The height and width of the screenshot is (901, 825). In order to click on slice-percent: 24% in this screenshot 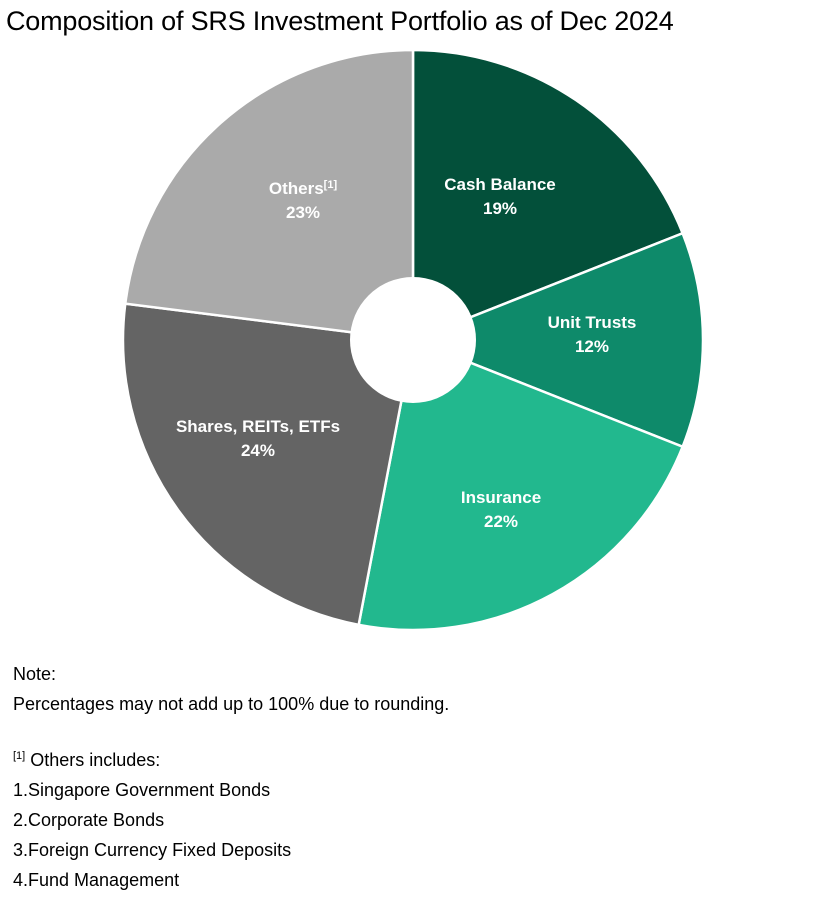, I will do `click(258, 450)`.